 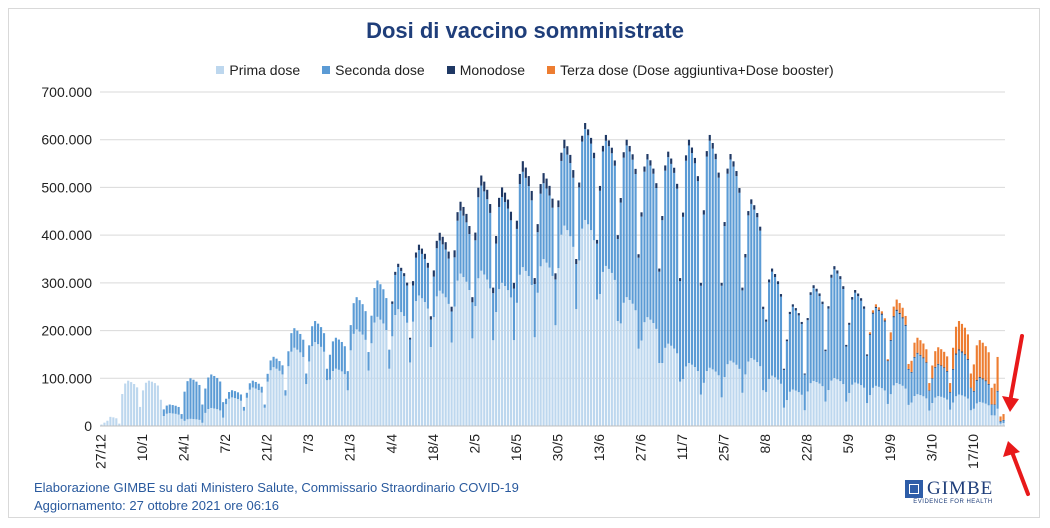 I want to click on x-tick-label: 10/1, so click(x=142, y=447).